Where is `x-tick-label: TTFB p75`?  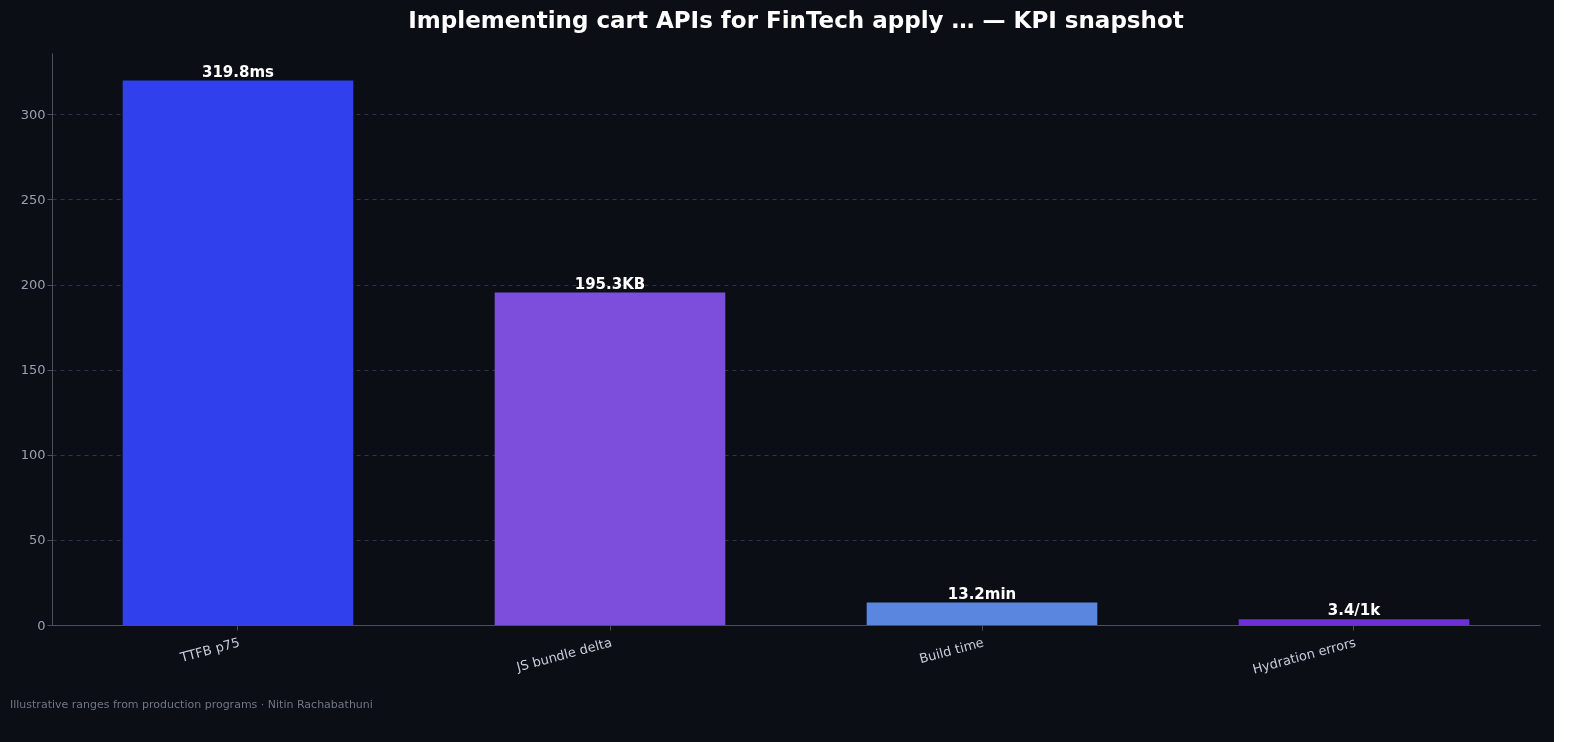
x-tick-label: TTFB p75 is located at coordinates (209, 650).